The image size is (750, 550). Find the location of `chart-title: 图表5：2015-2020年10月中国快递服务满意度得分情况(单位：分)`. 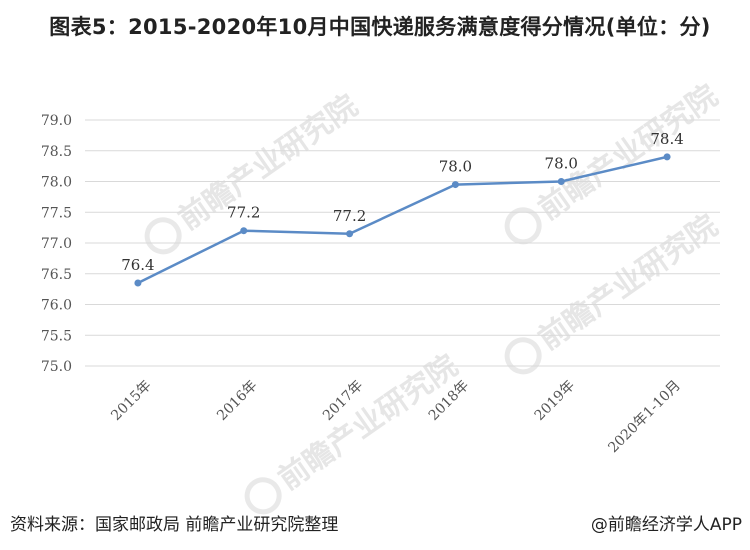

chart-title: 图表5：2015-2020年10月中国快递服务满意度得分情况(单位：分) is located at coordinates (380, 27).